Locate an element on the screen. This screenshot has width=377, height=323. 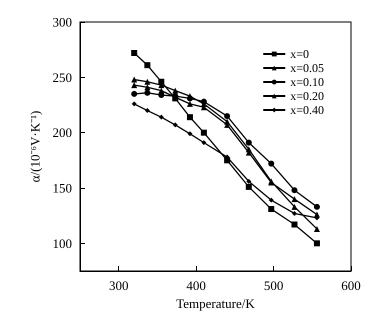
y-axis-title: α/(10⁻⁶V·K⁻¹) is located at coordinates (35, 146).